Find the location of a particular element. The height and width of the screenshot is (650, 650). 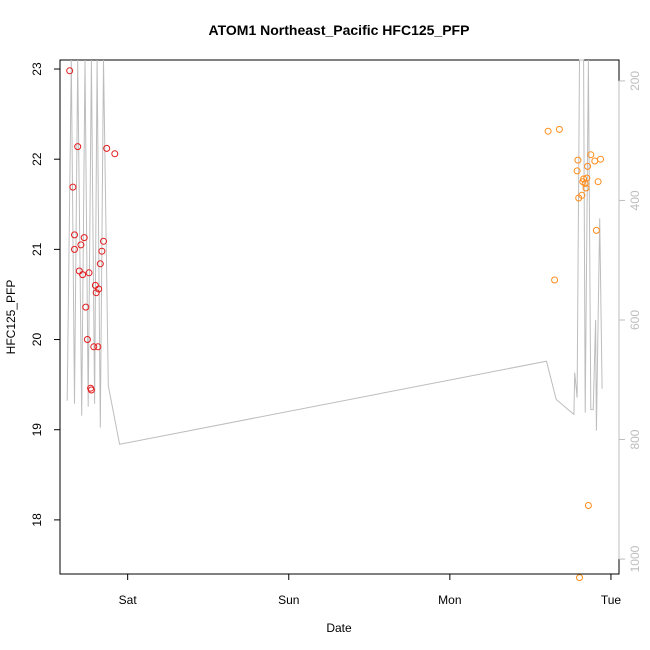

x-axis: Sat Sun Mon Tue is located at coordinates (370, 590).